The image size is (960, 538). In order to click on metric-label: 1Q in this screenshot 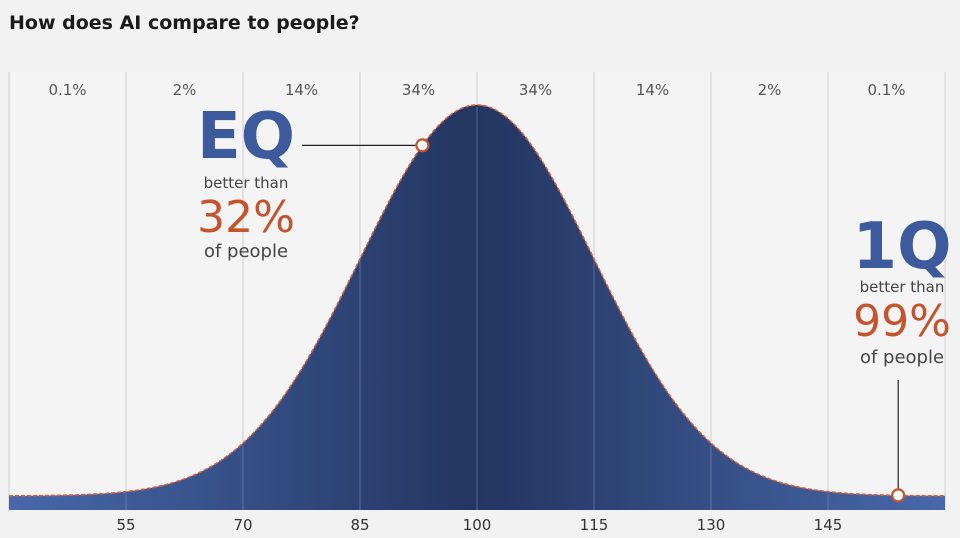, I will do `click(902, 247)`.